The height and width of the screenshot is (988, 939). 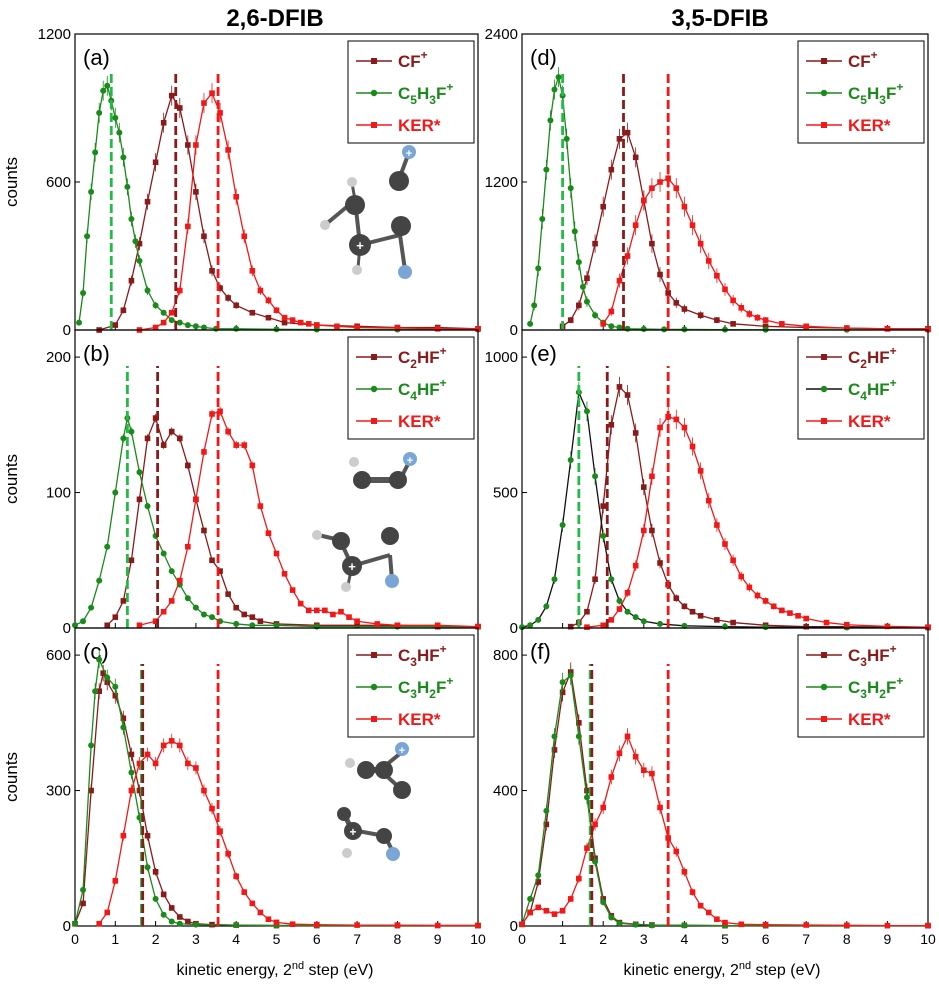 What do you see at coordinates (374, 801) in the screenshot?
I see `molecule-c: + +` at bounding box center [374, 801].